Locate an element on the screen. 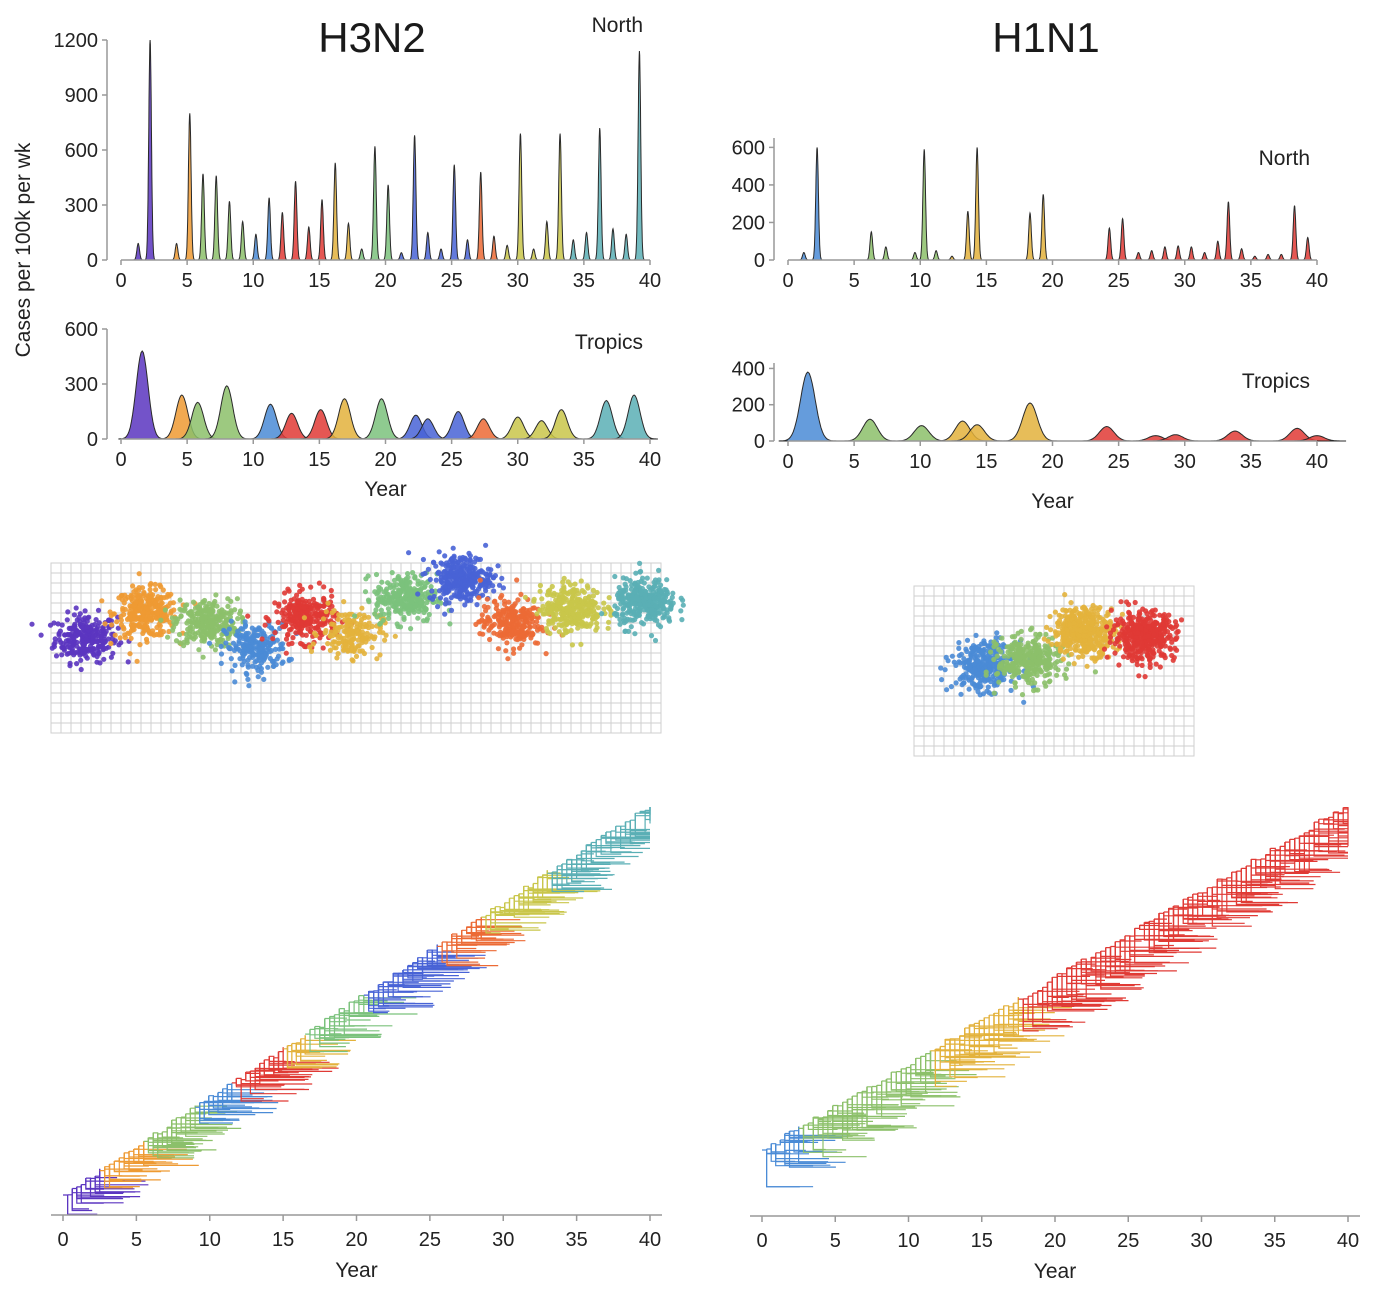 This screenshot has width=1382, height=1300. h3n2_north-xtick-2: 10 is located at coordinates (253, 281).